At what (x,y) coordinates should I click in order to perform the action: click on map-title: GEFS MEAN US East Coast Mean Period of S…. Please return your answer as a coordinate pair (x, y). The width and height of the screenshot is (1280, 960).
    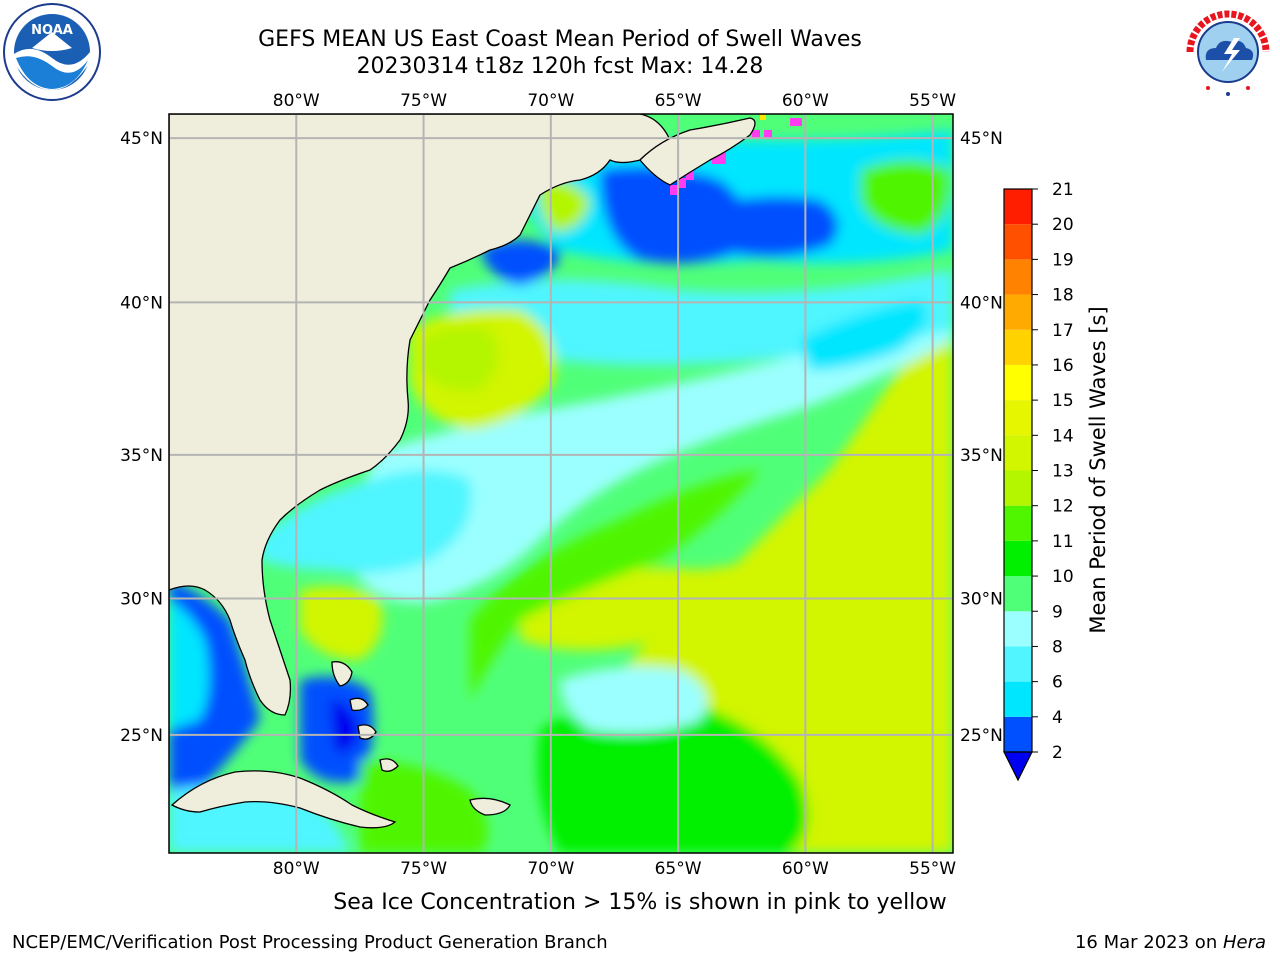
    Looking at the image, I should click on (560, 39).